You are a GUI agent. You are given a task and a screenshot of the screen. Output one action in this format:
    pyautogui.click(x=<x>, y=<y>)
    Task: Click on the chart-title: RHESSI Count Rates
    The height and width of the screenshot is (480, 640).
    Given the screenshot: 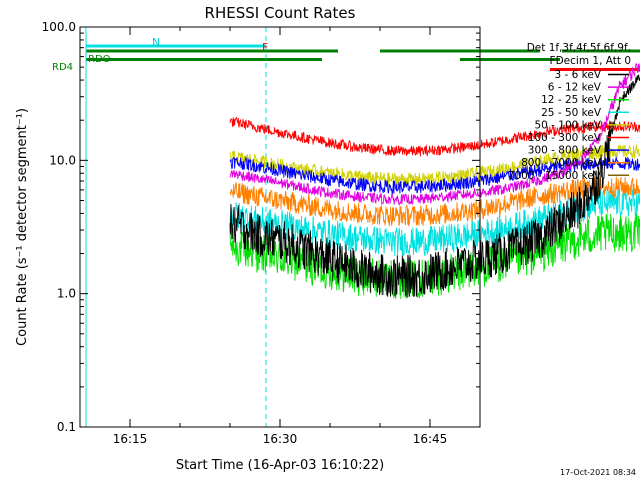 What is the action you would take?
    pyautogui.click(x=280, y=13)
    